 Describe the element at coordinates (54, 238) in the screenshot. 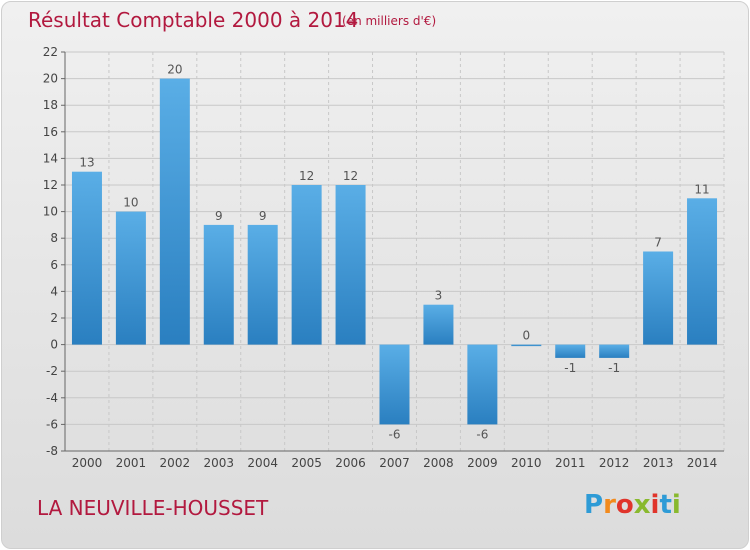

I see `y-tick-label: 8` at that location.